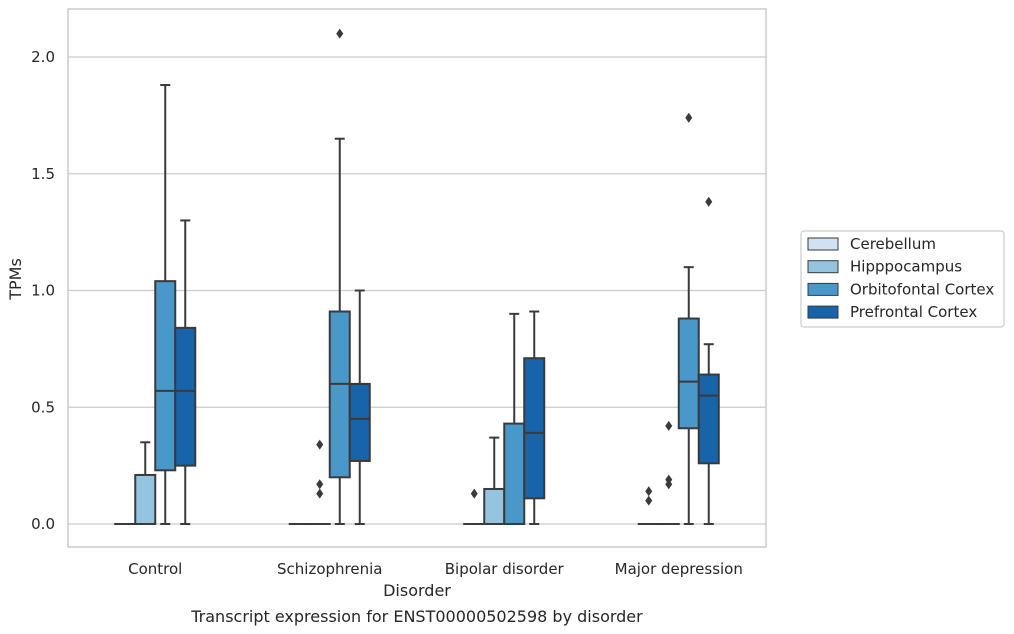 The height and width of the screenshot is (634, 1014). Describe the element at coordinates (679, 569) in the screenshot. I see `x-tick-label: Major depression` at that location.